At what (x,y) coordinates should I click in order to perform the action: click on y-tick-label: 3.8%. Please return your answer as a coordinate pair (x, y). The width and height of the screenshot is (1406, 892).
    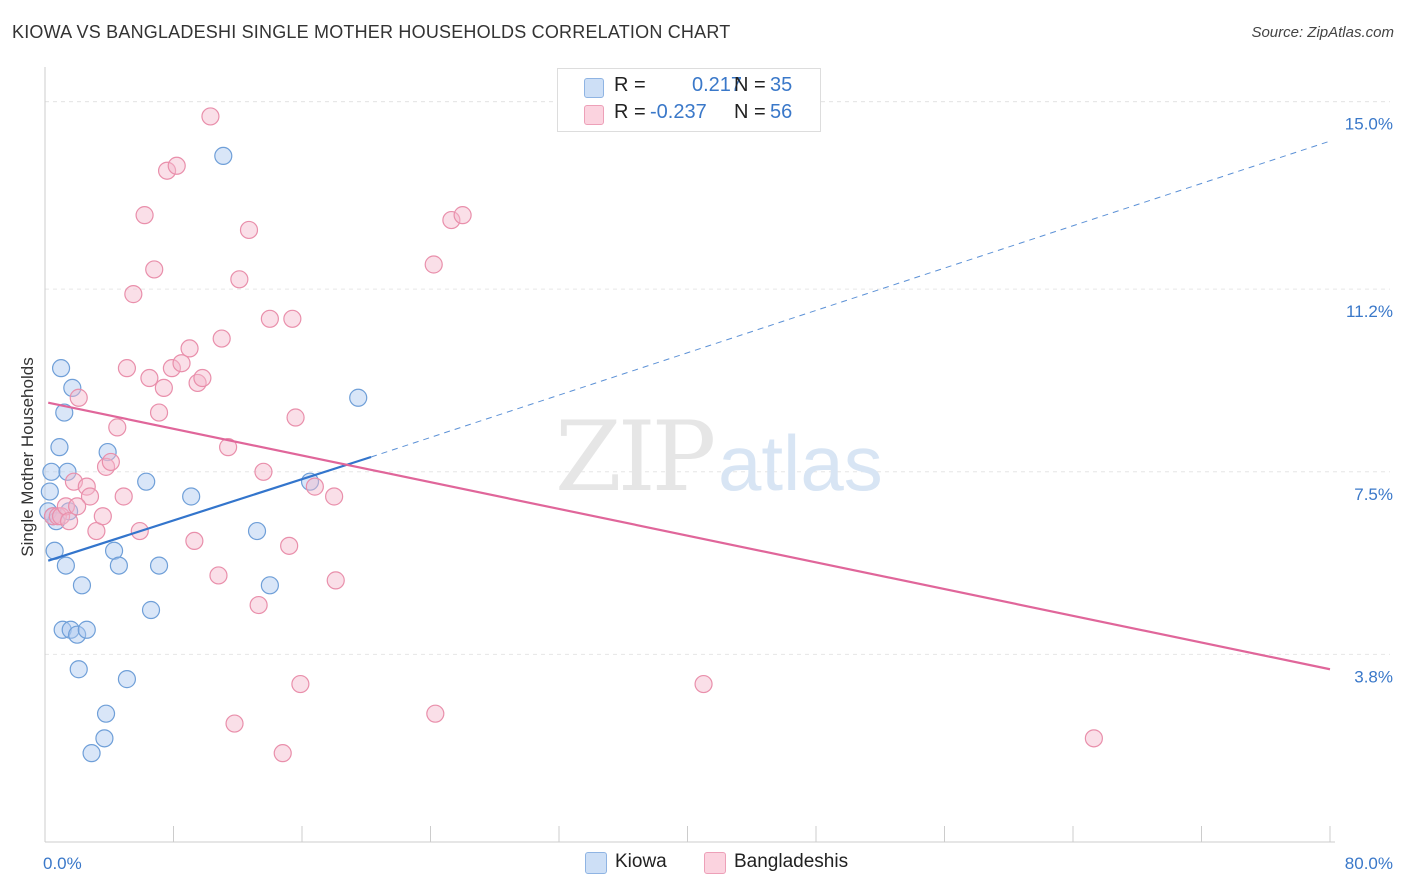
    Looking at the image, I should click on (1373, 676).